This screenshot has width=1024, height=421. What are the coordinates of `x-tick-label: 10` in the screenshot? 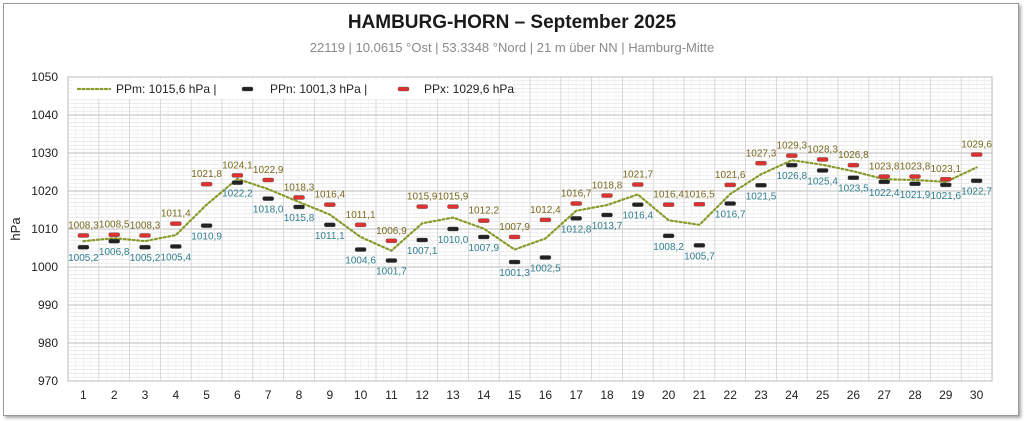 It's located at (361, 395).